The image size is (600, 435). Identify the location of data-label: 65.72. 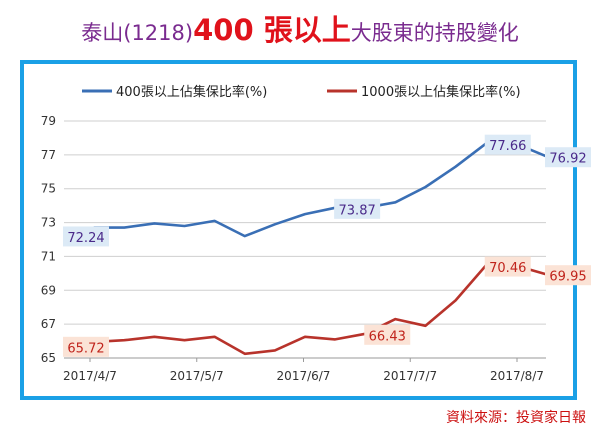
(85, 348).